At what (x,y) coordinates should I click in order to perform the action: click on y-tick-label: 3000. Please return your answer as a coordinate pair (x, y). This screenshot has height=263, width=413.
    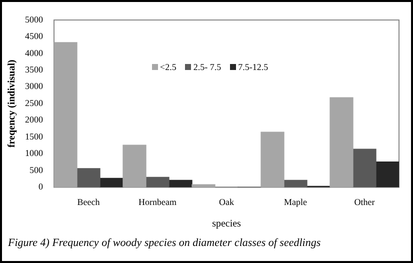
    Looking at the image, I should click on (34, 86).